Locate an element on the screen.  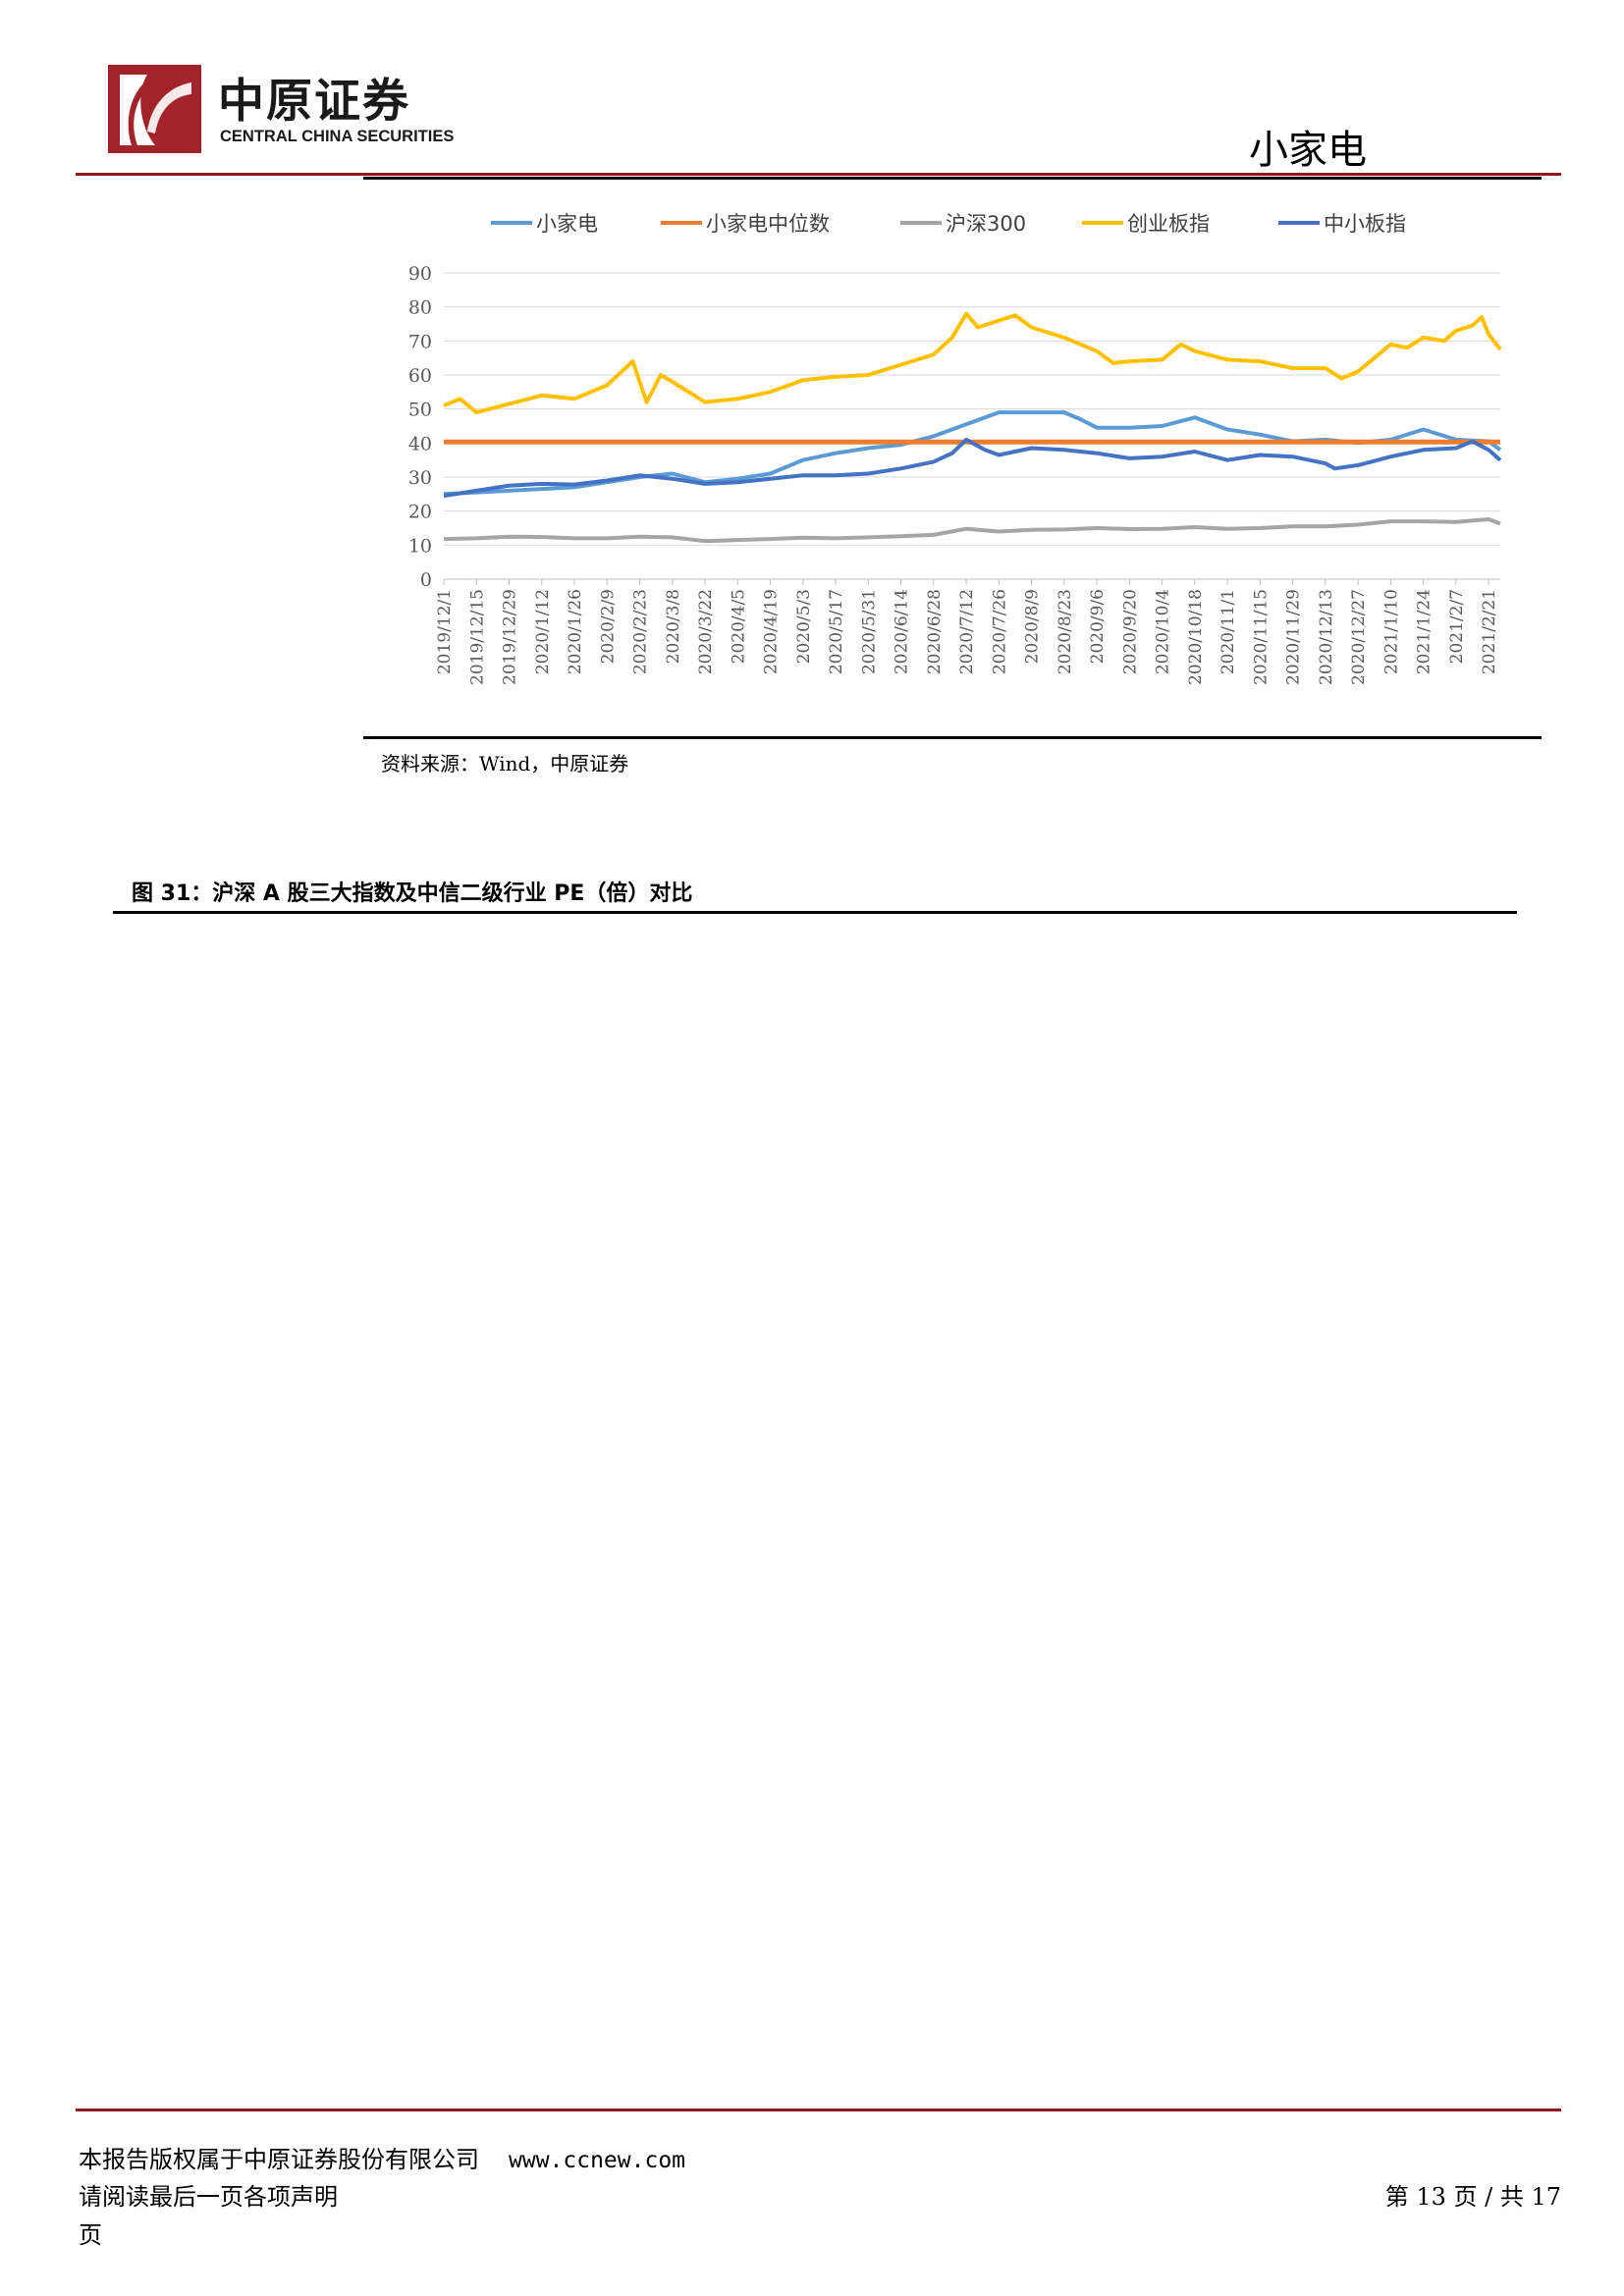
x-tick-label: 2019/12/15 is located at coordinates (477, 637).